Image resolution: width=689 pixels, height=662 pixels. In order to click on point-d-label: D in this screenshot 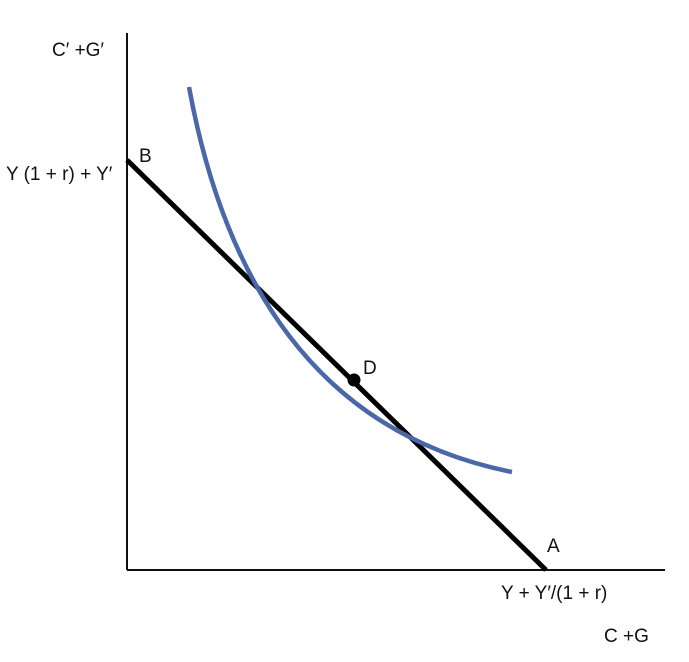, I will do `click(370, 368)`.